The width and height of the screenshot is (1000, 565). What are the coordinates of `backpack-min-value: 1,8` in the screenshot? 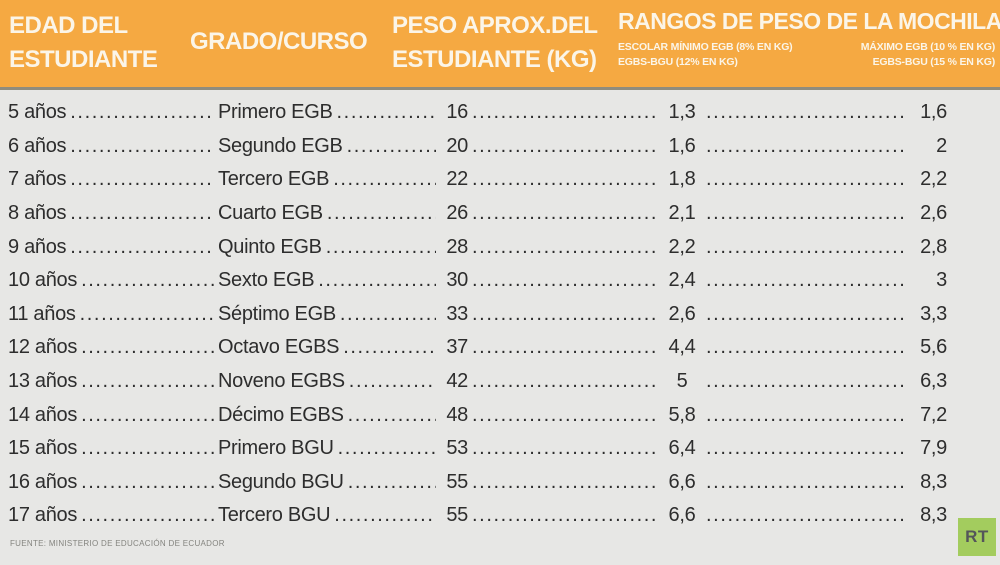 It's located at (682, 179).